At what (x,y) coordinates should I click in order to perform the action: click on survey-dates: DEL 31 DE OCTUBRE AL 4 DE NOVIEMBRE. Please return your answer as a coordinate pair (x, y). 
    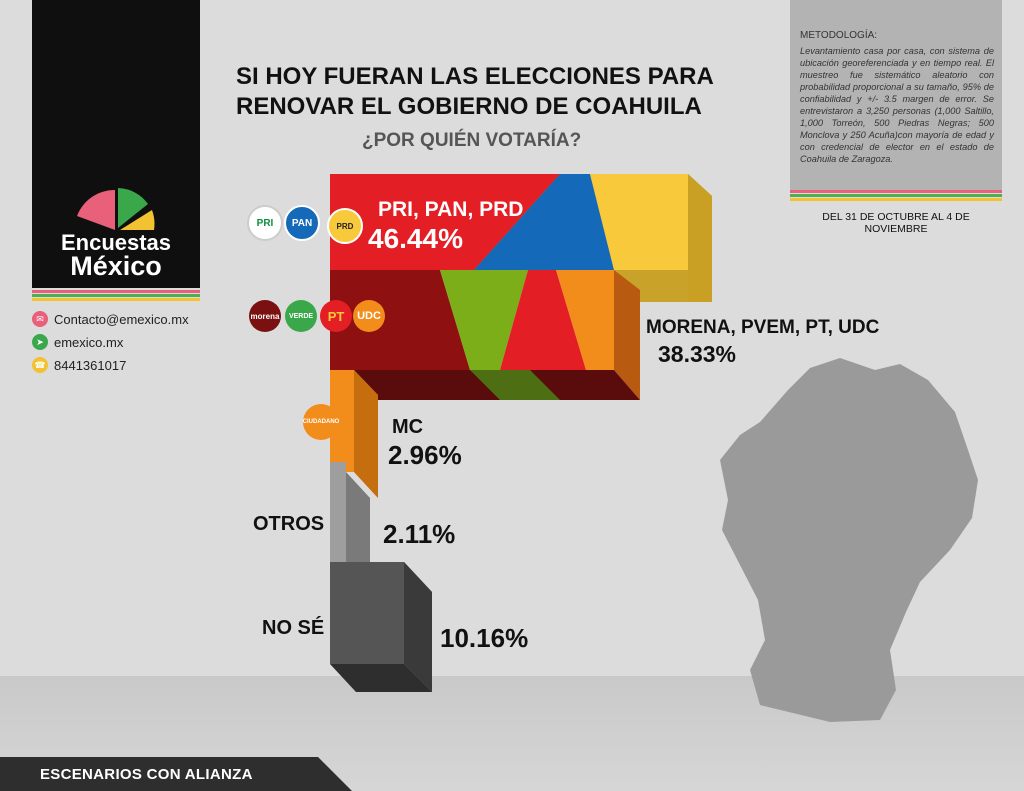
    Looking at the image, I should click on (896, 223).